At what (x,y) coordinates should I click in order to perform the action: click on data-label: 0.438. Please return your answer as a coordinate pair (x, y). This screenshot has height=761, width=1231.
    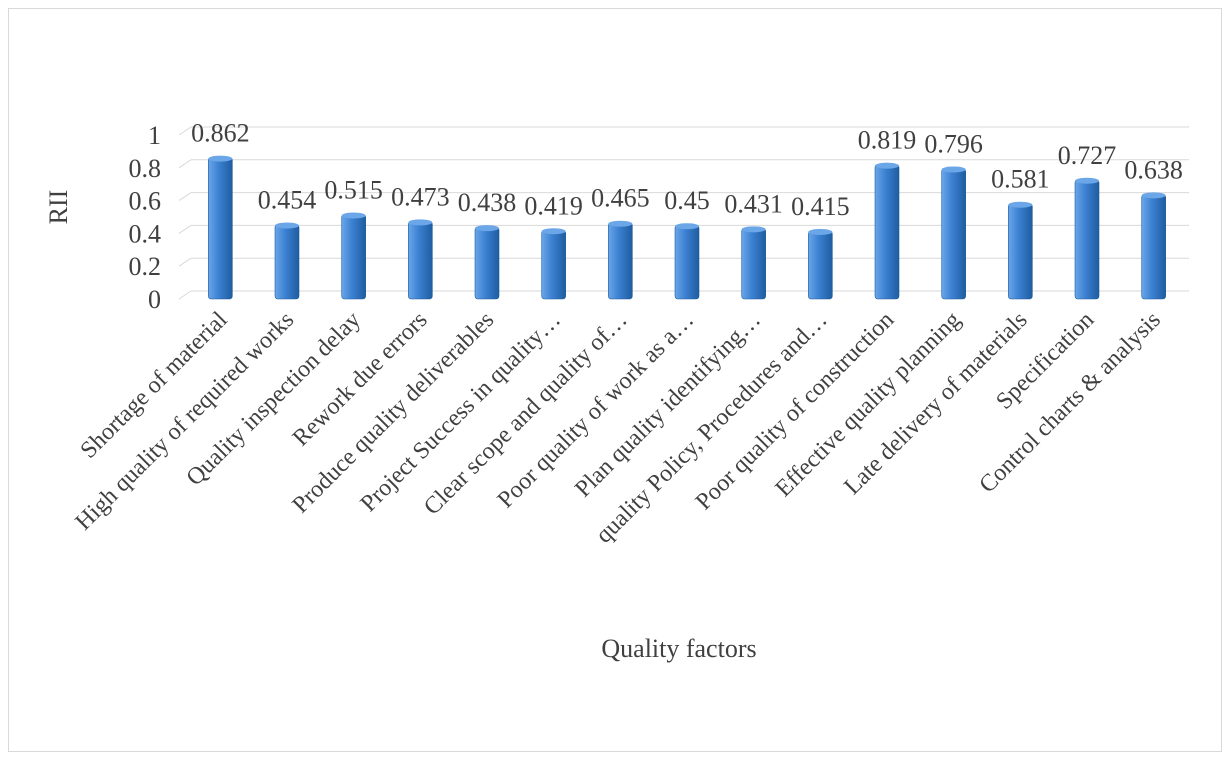
    Looking at the image, I should click on (487, 202).